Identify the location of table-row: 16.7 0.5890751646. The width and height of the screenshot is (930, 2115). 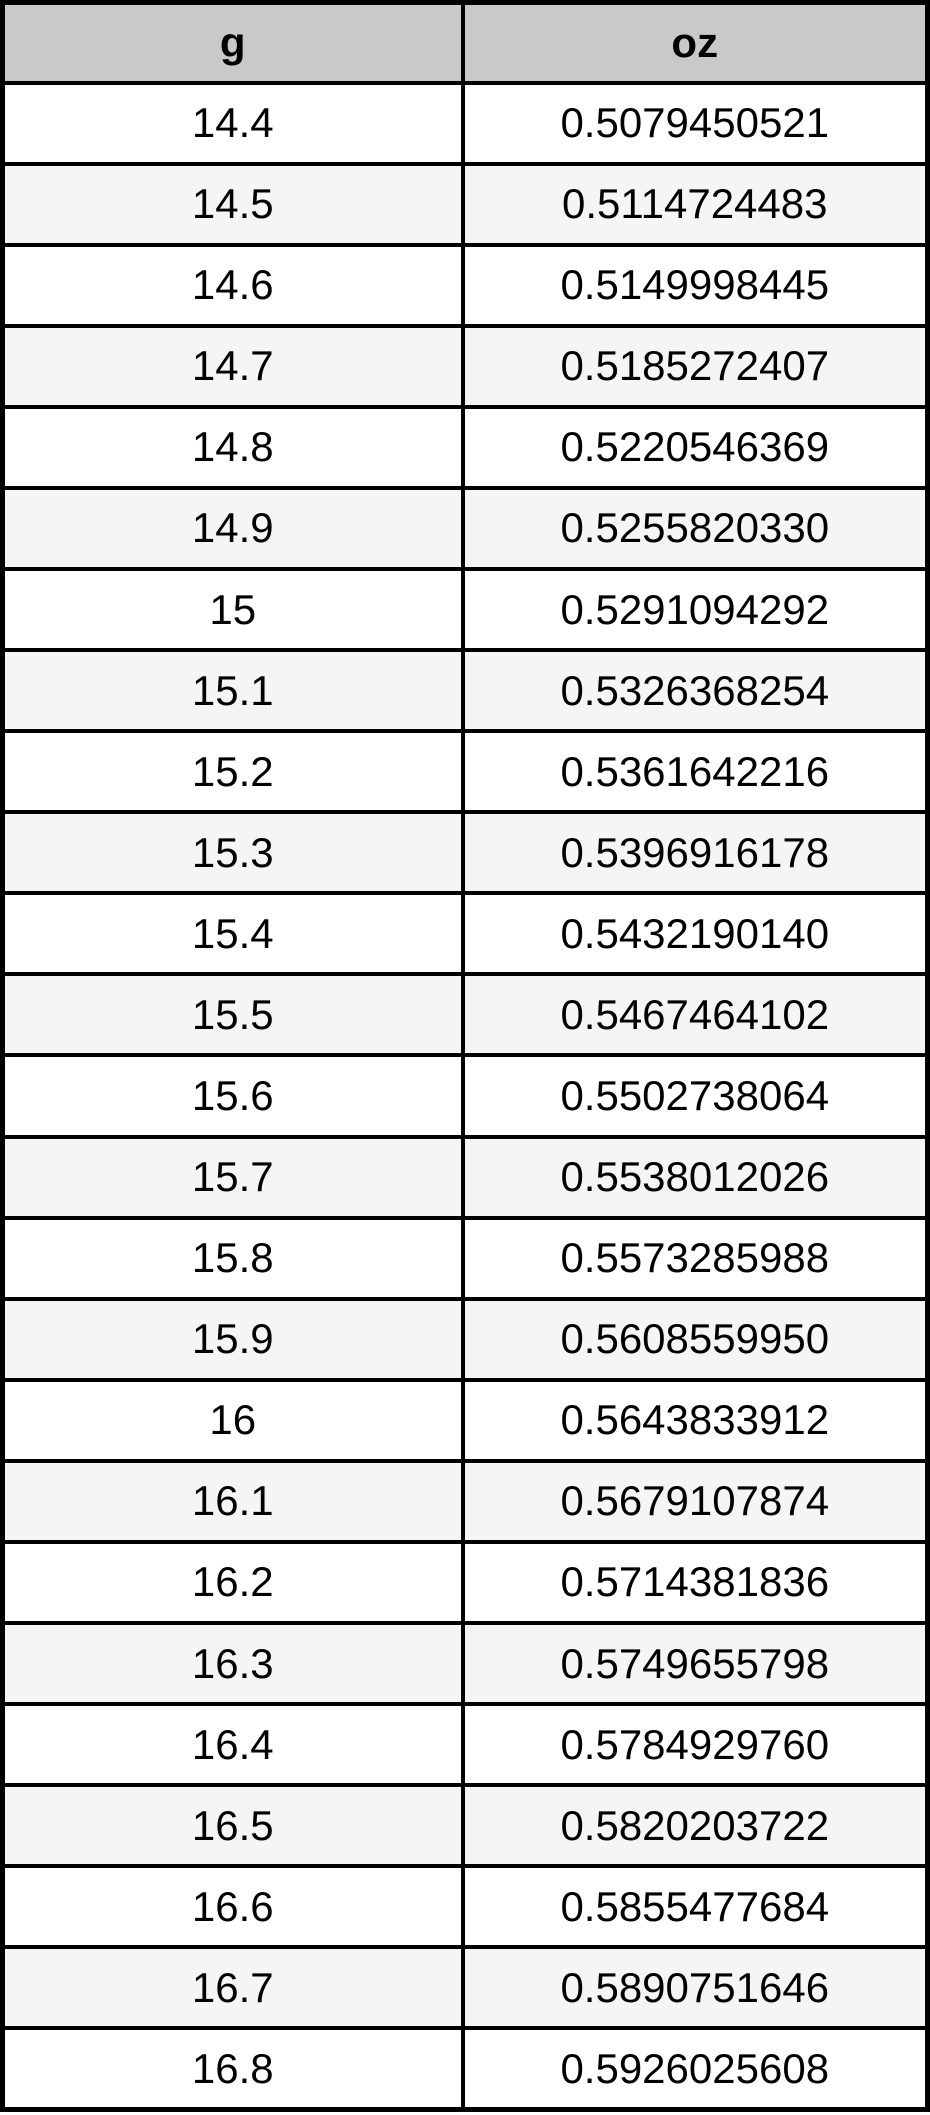
(465, 1988).